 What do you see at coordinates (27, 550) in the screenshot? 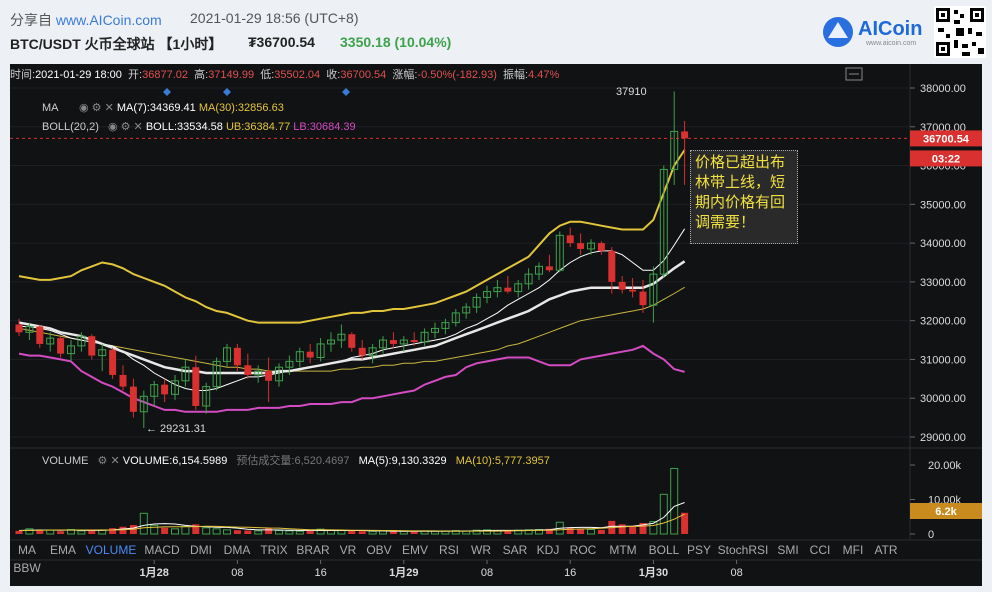
I see `indicator-tab-ma: MA` at bounding box center [27, 550].